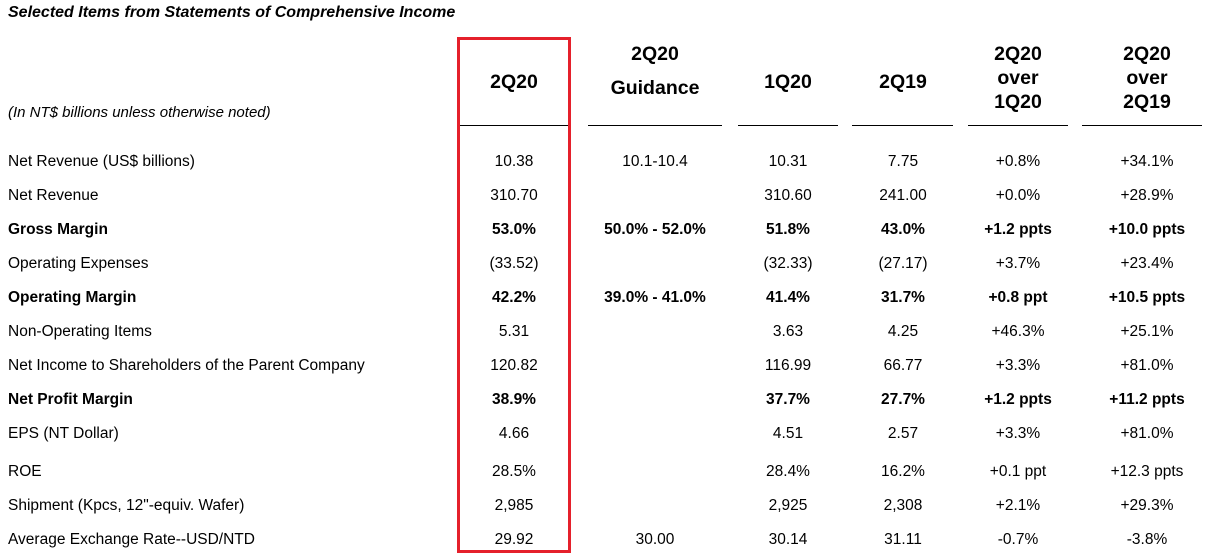 This screenshot has width=1207, height=560. I want to click on table-cell: 51.8%, so click(788, 229).